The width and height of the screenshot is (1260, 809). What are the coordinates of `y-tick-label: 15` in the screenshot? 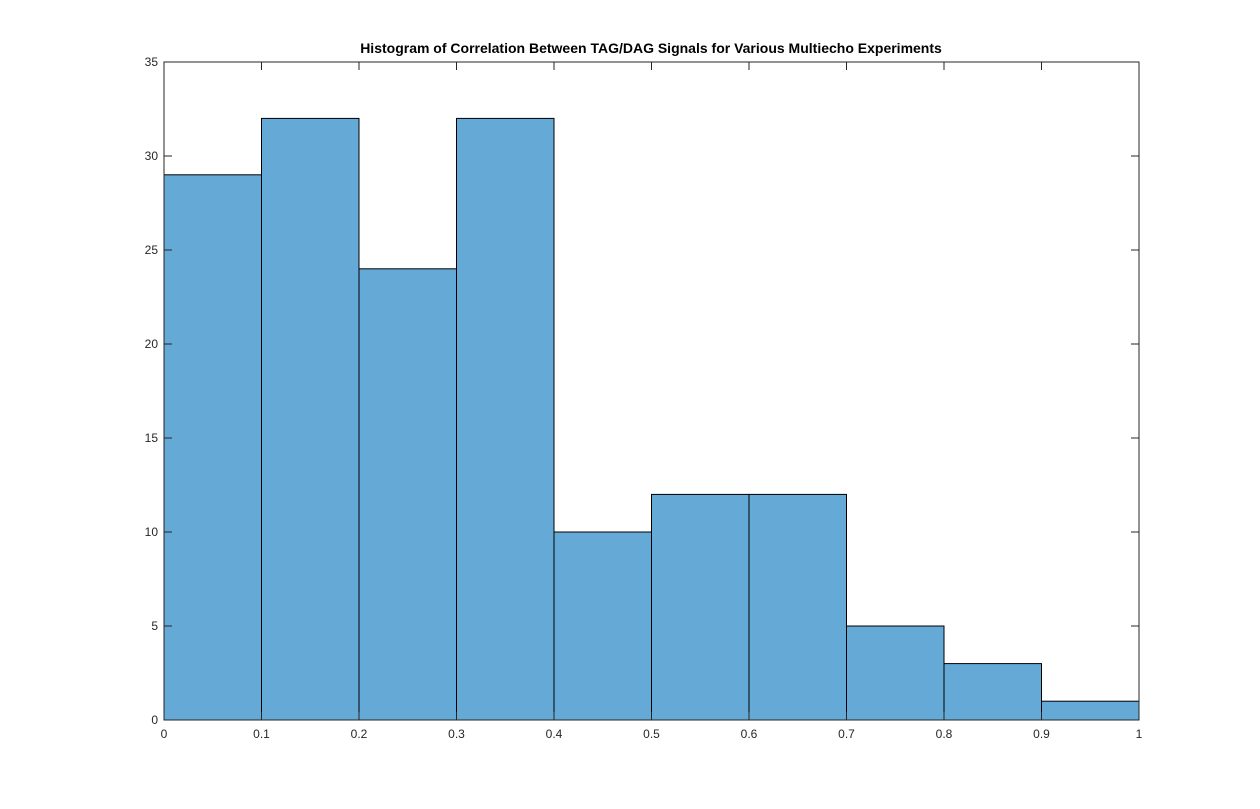 It's located at (152, 438).